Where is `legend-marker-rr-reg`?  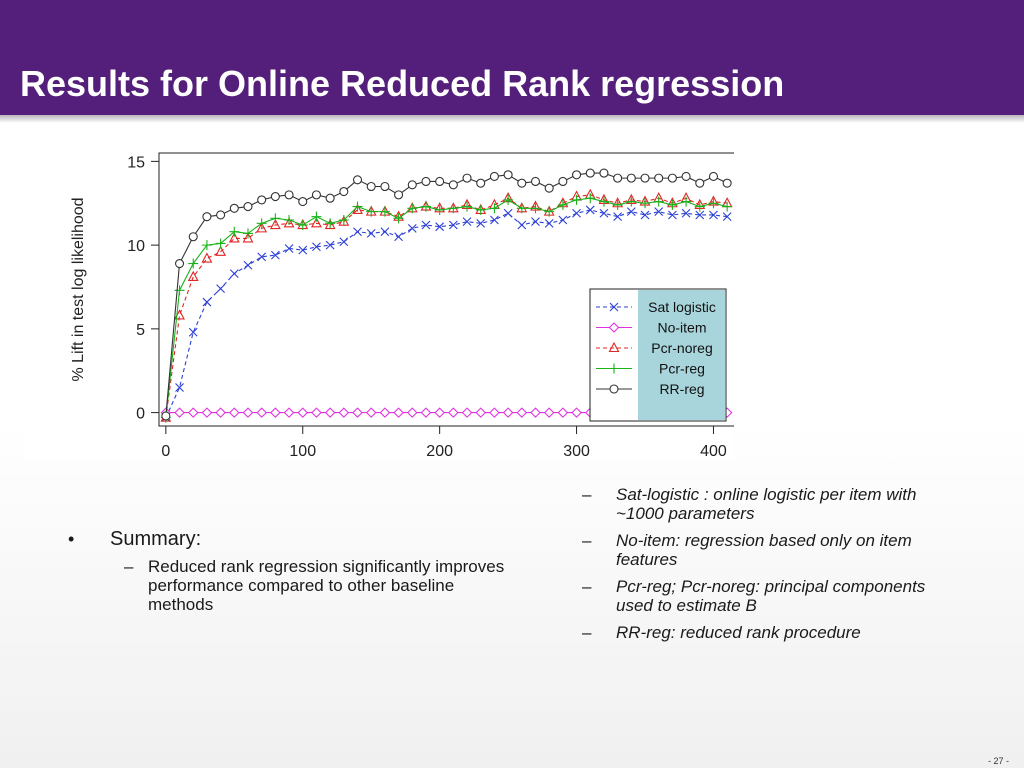
legend-marker-rr-reg is located at coordinates (614, 389).